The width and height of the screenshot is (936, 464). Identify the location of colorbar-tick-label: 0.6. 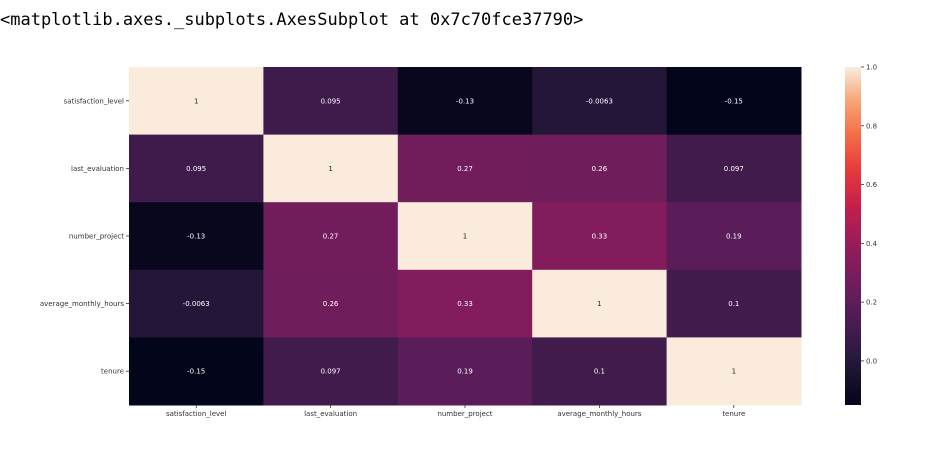
(872, 185).